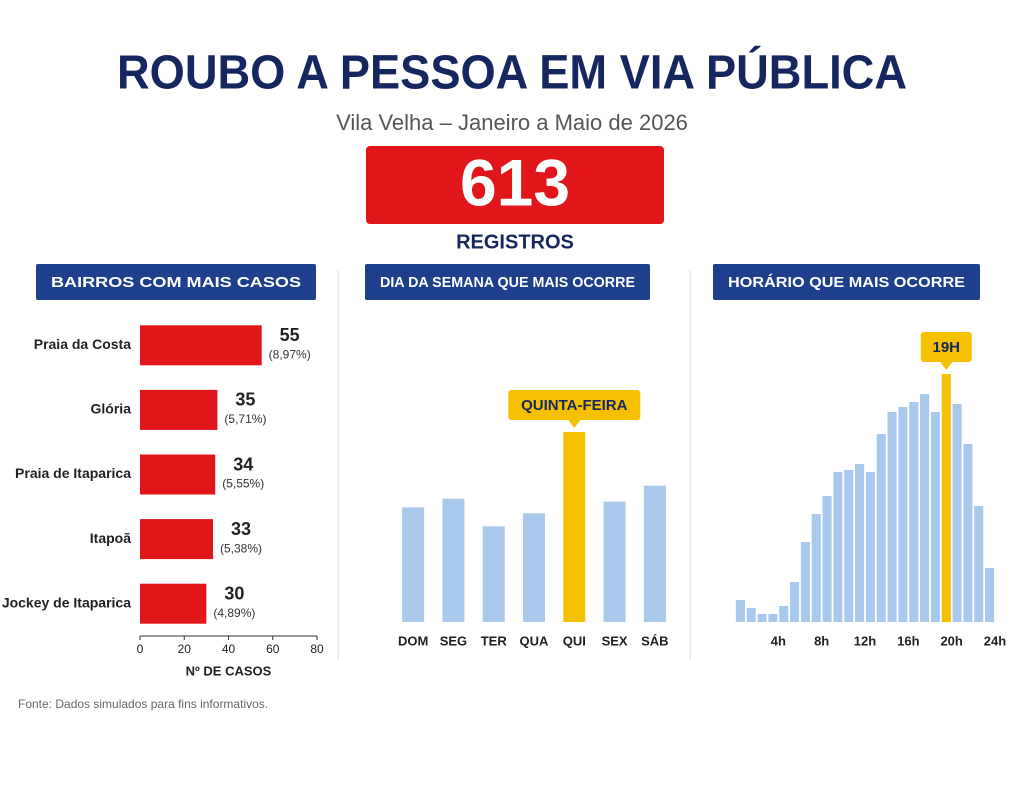  What do you see at coordinates (290, 335) in the screenshot?
I see `value-label: 55` at bounding box center [290, 335].